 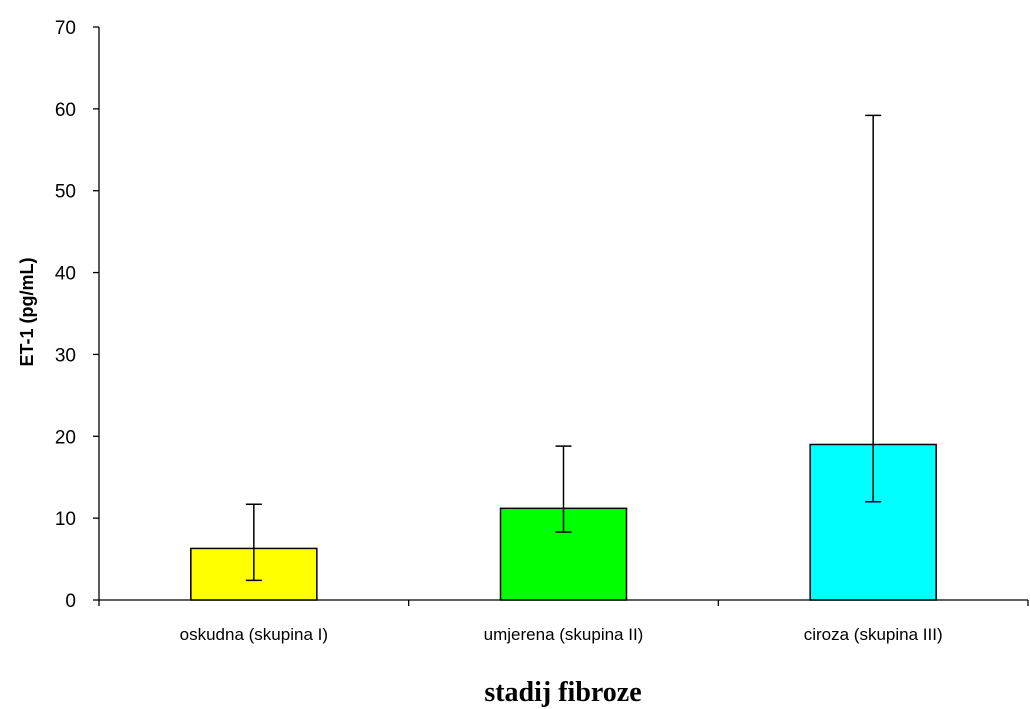 What do you see at coordinates (873, 522) in the screenshot?
I see `bar` at bounding box center [873, 522].